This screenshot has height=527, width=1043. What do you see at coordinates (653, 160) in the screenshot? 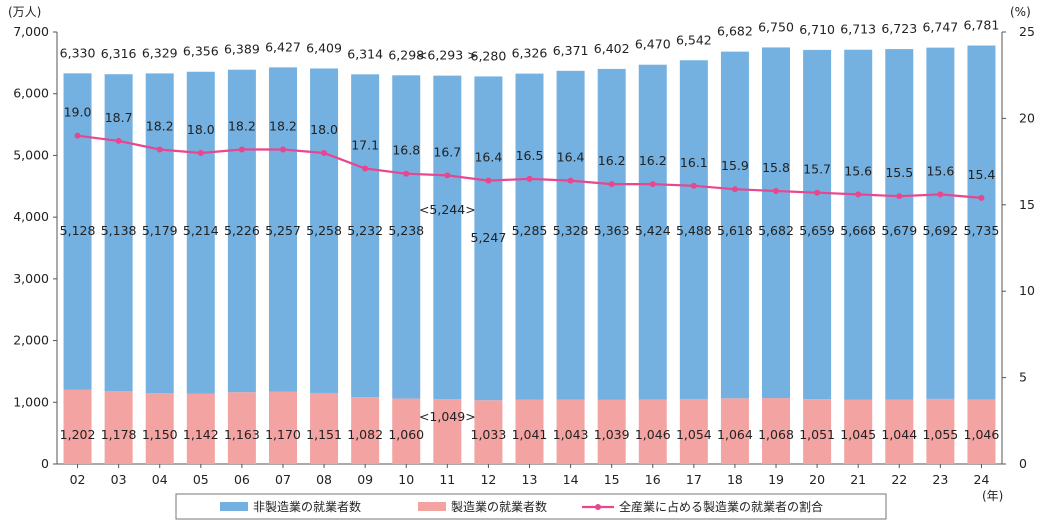
I see `ratio-value-label: 16.2` at bounding box center [653, 160].